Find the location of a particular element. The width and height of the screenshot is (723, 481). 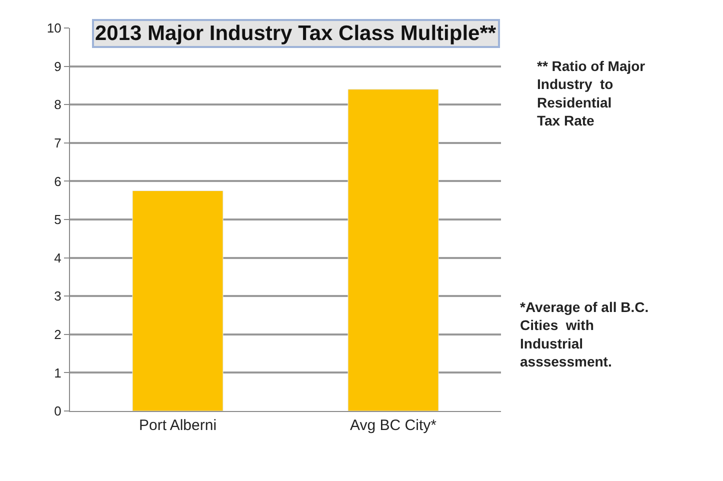

y-tick-label: 5 is located at coordinates (58, 220).